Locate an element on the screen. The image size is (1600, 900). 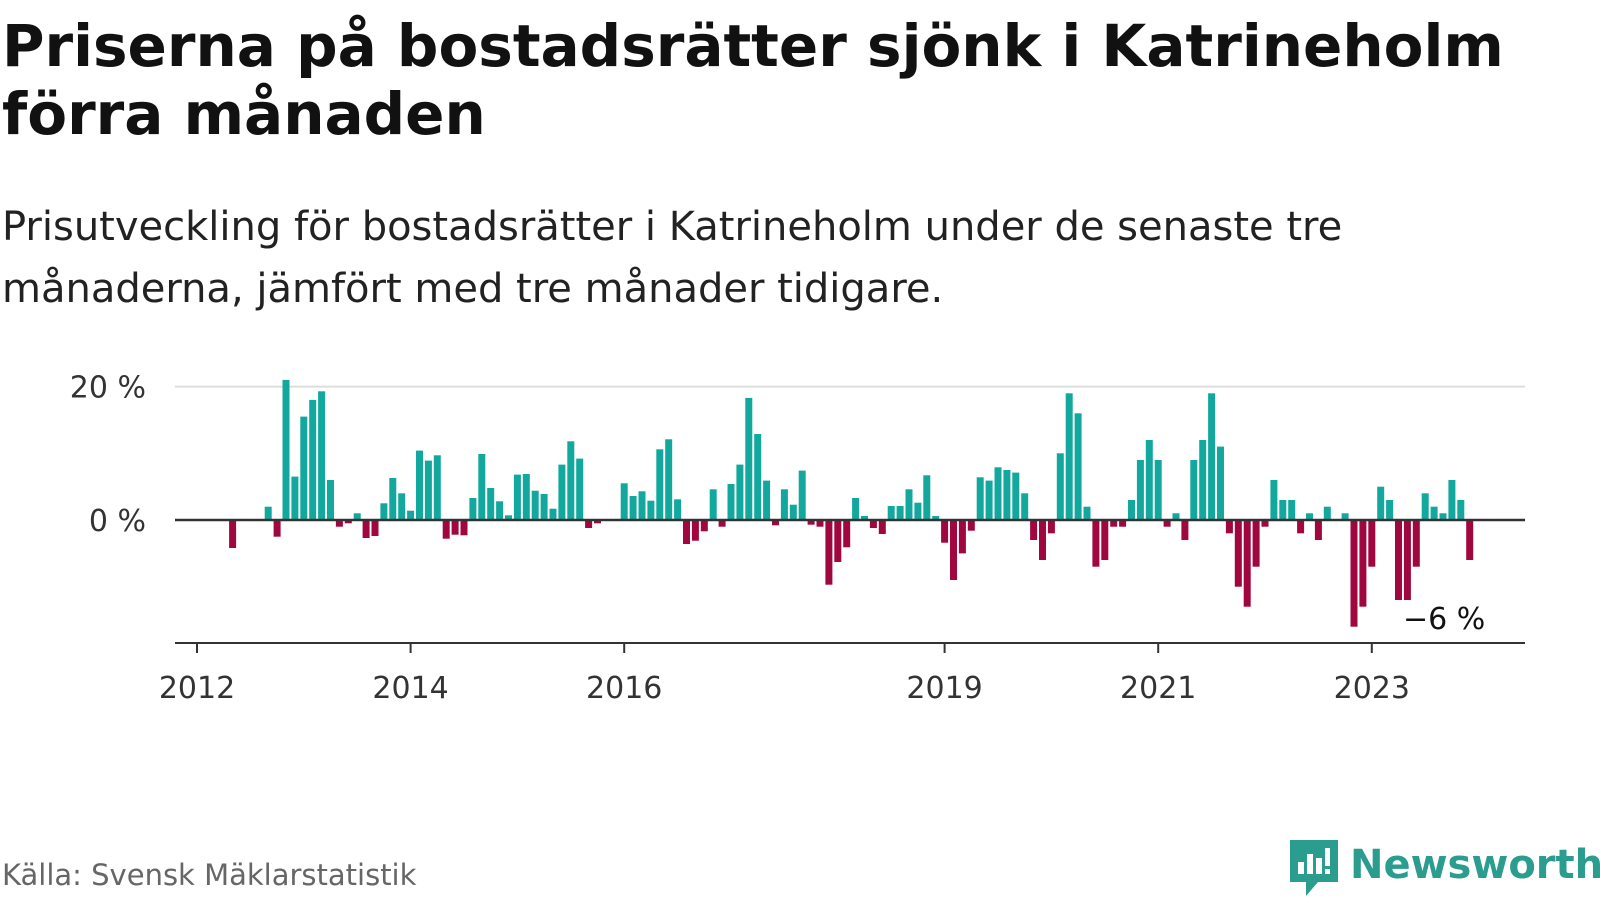
x-tick-label: 2023 is located at coordinates (1372, 688).